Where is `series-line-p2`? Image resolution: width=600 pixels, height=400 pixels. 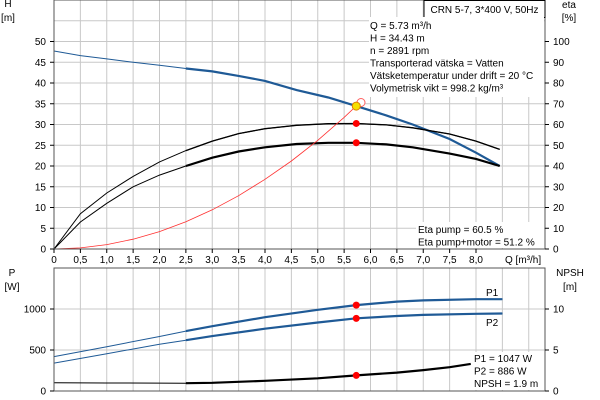
series-line-p2 is located at coordinates (278, 338).